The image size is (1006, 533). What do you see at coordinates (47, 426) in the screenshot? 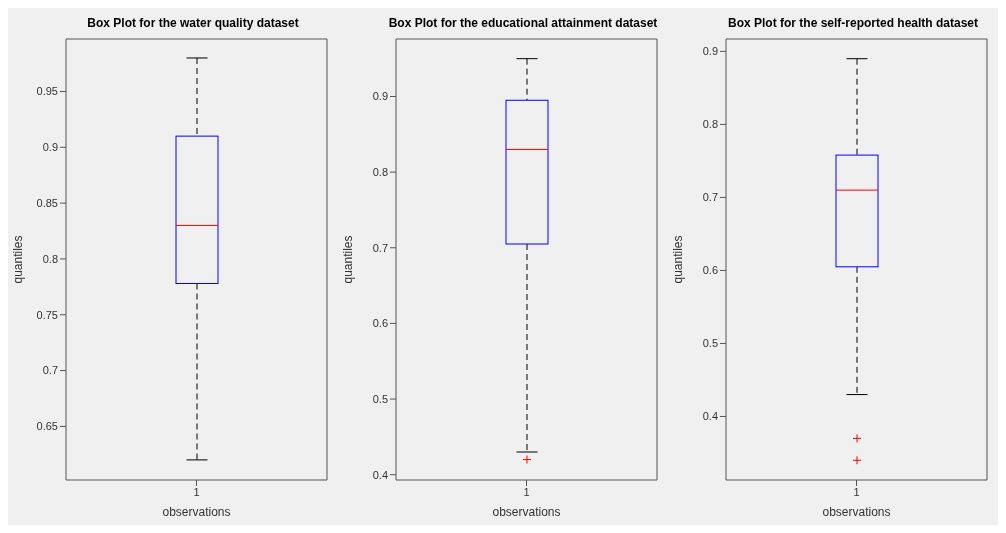
I see `y-tick-label: 0.65` at bounding box center [47, 426].